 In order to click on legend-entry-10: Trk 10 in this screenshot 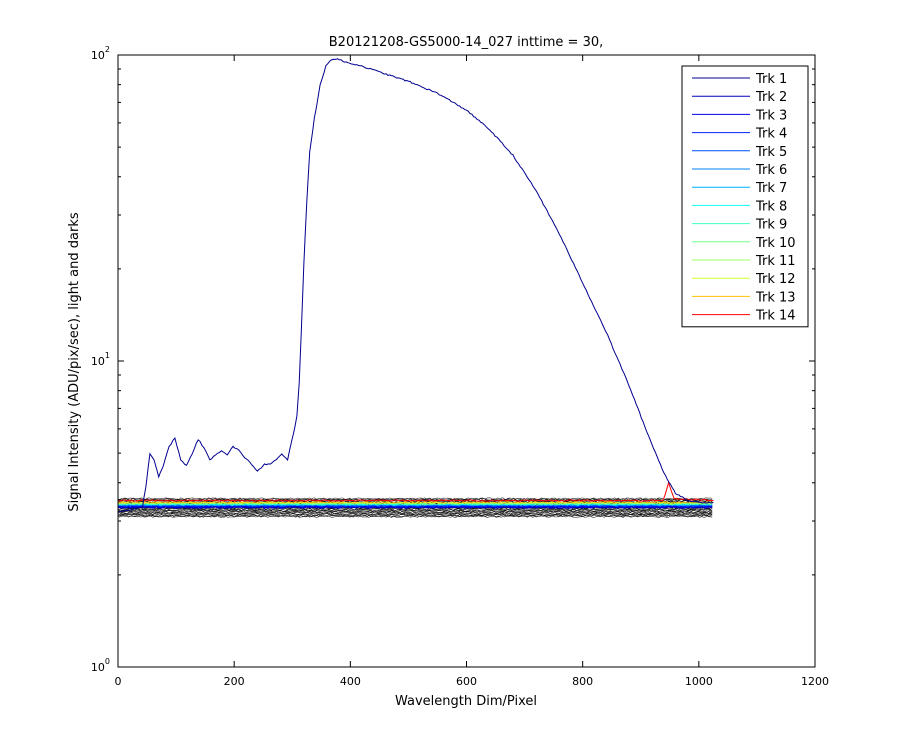, I will do `click(775, 243)`.